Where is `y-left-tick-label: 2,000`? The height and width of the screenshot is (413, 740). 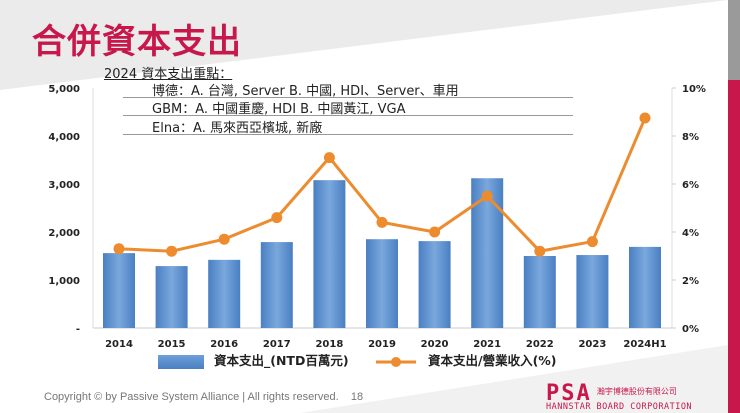
y-left-tick-label: 2,000 is located at coordinates (64, 233).